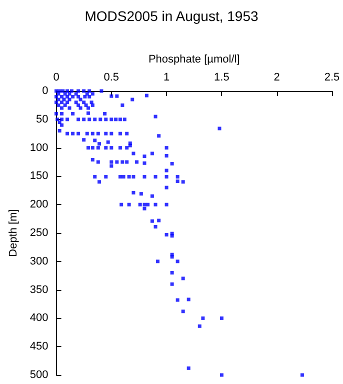 The height and width of the screenshot is (384, 343). Describe the element at coordinates (39, 176) in the screenshot. I see `y-tick-label: 150` at that location.